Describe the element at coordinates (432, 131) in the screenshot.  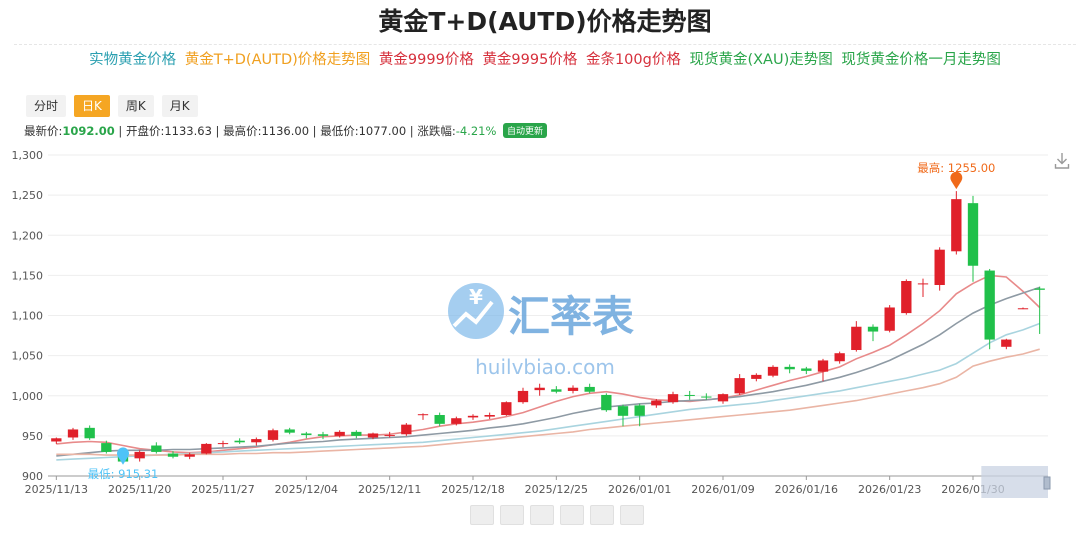
I see `change-label: | 涨跌幅:` at that location.